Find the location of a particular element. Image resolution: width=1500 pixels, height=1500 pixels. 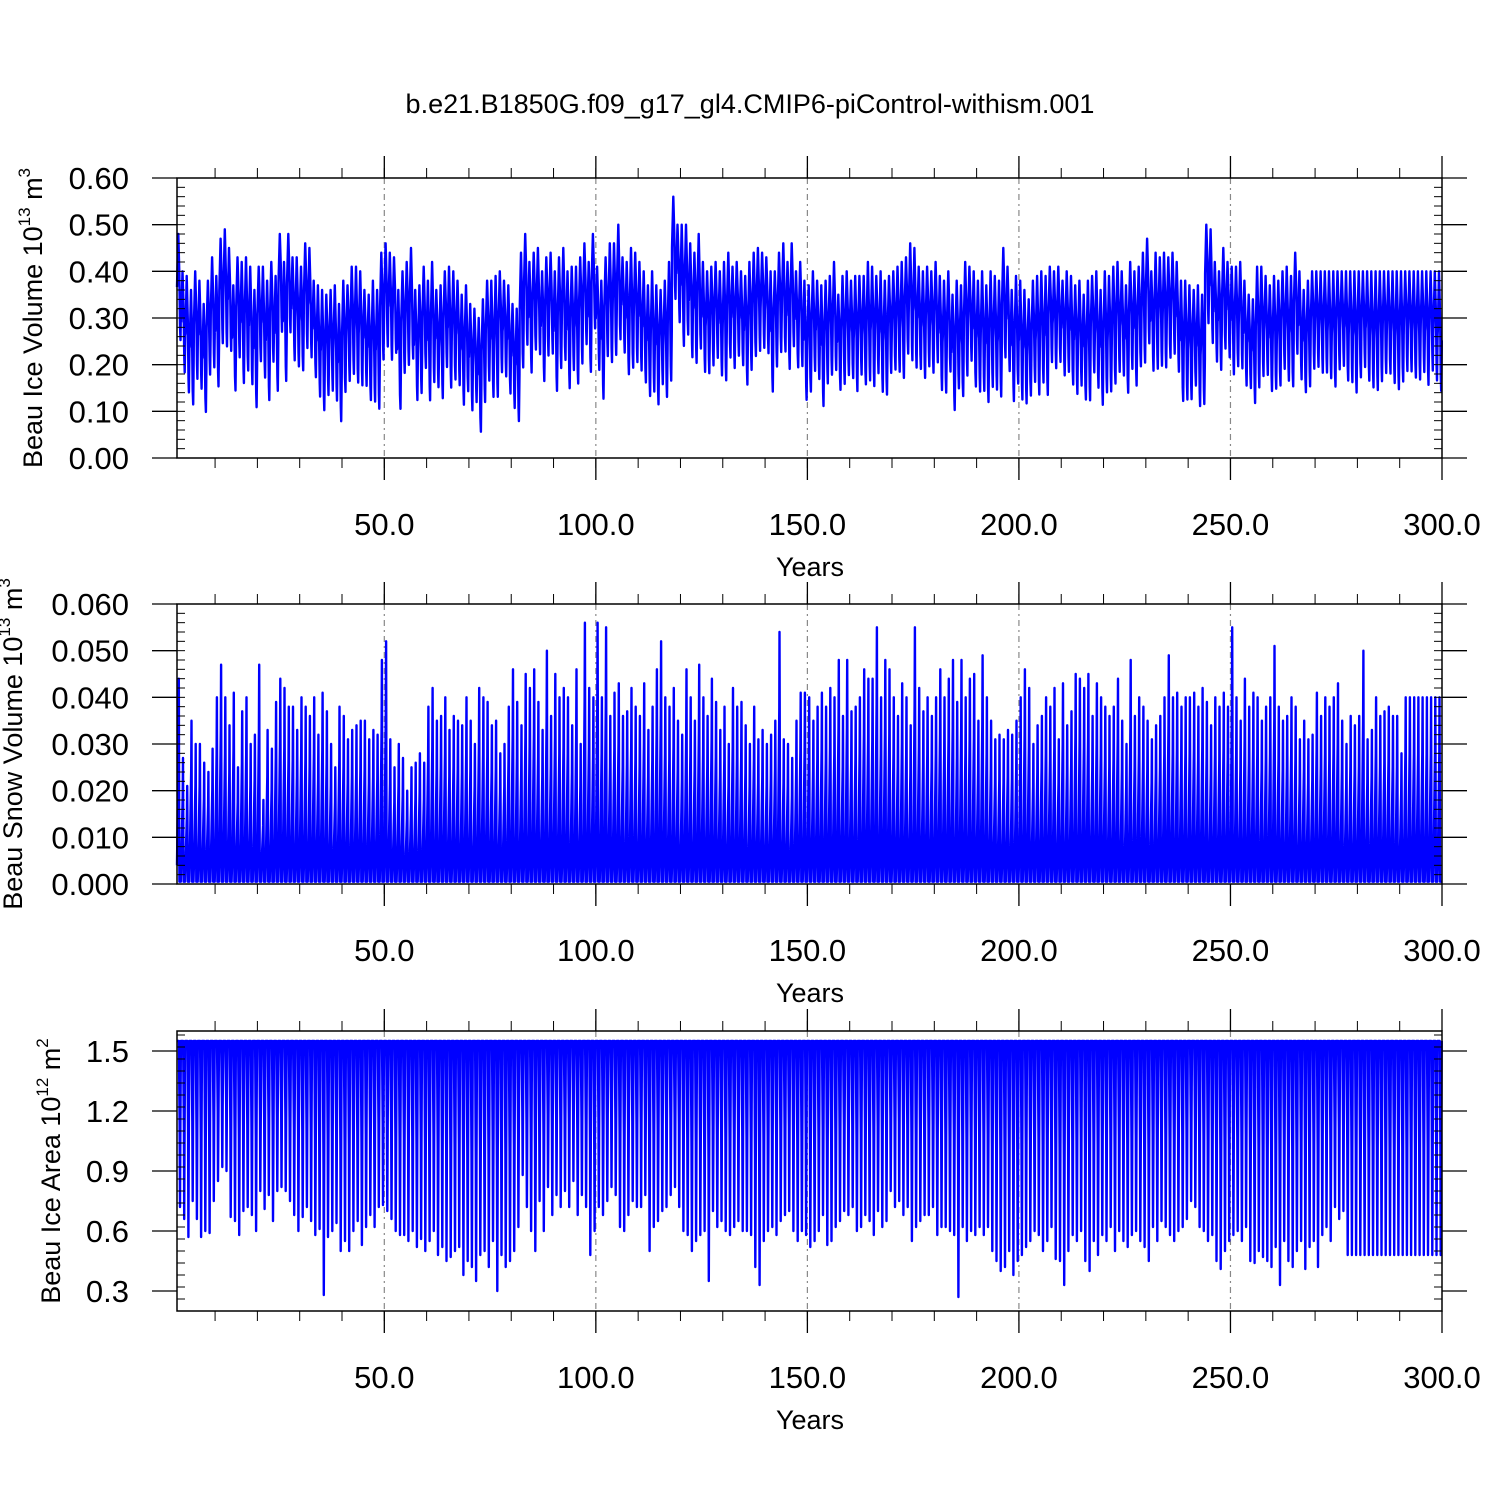

y-tick-label: 1.2 is located at coordinates (107, 1111).